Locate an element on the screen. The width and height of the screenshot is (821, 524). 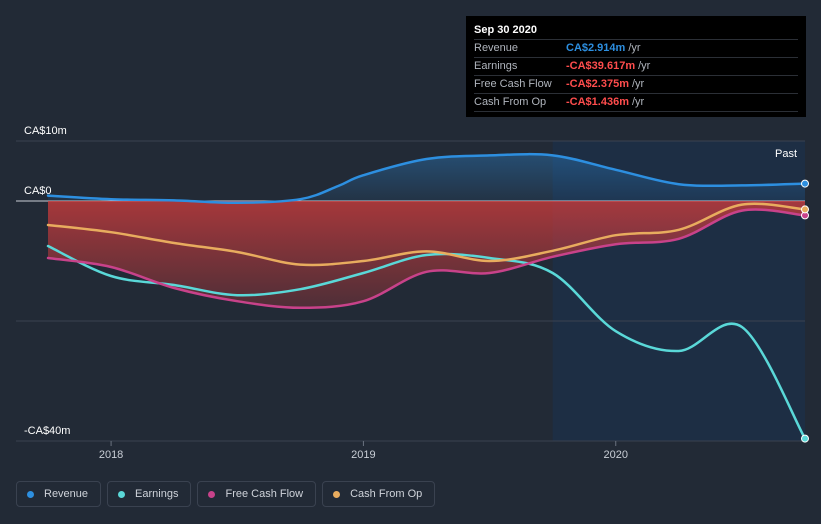
earnings-dot-icon is located at coordinates (122, 494).